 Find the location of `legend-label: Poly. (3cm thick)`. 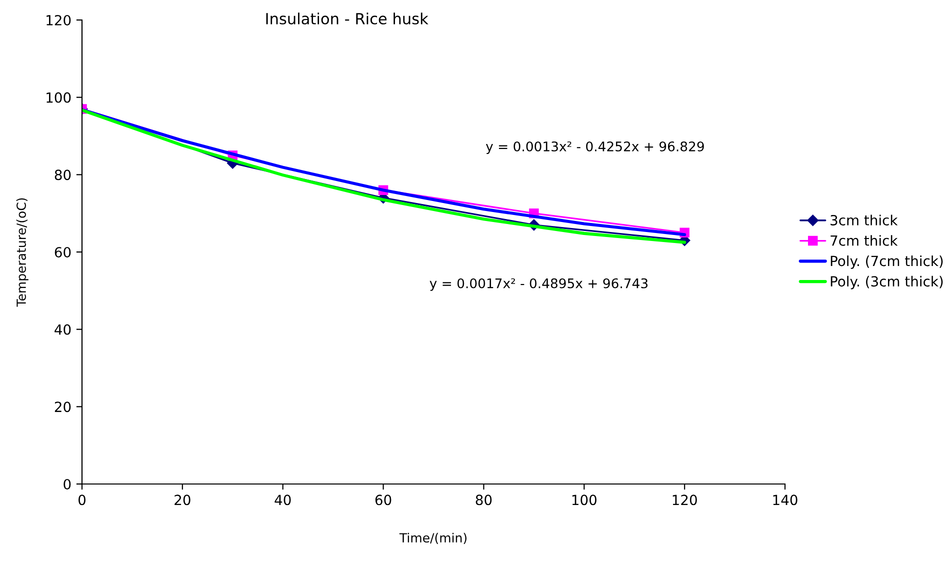

legend-label: Poly. (3cm thick) is located at coordinates (886, 283).